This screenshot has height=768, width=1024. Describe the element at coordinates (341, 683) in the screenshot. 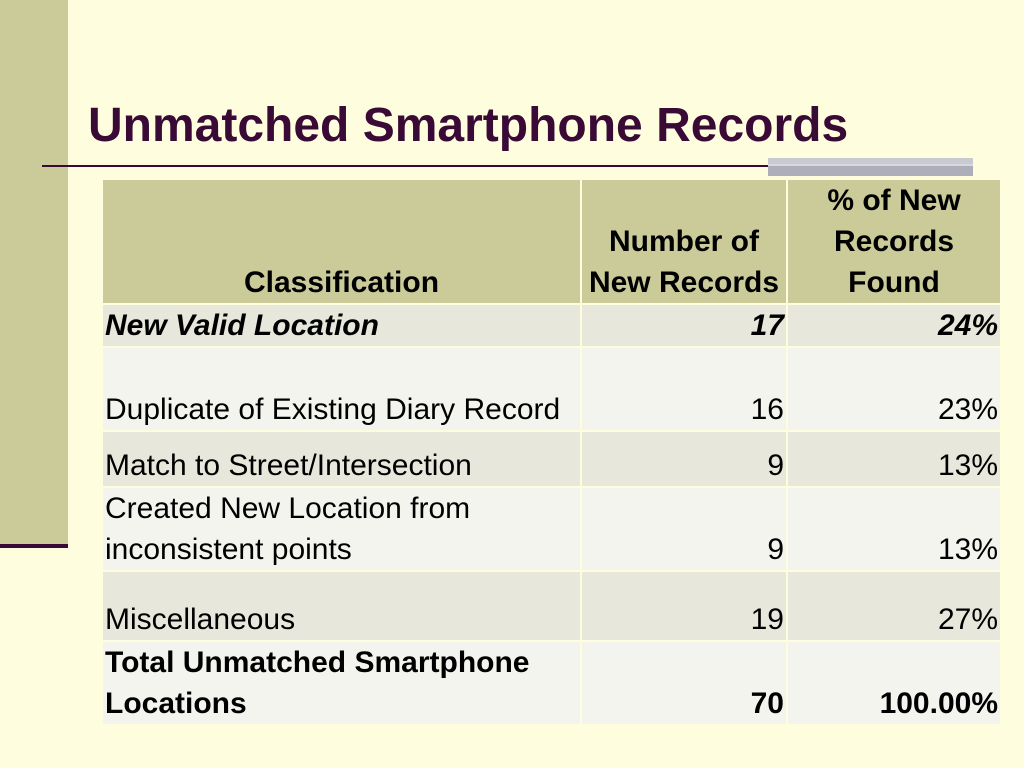

I see `cell-classification: Total Unmatched Smartphone Locations` at that location.